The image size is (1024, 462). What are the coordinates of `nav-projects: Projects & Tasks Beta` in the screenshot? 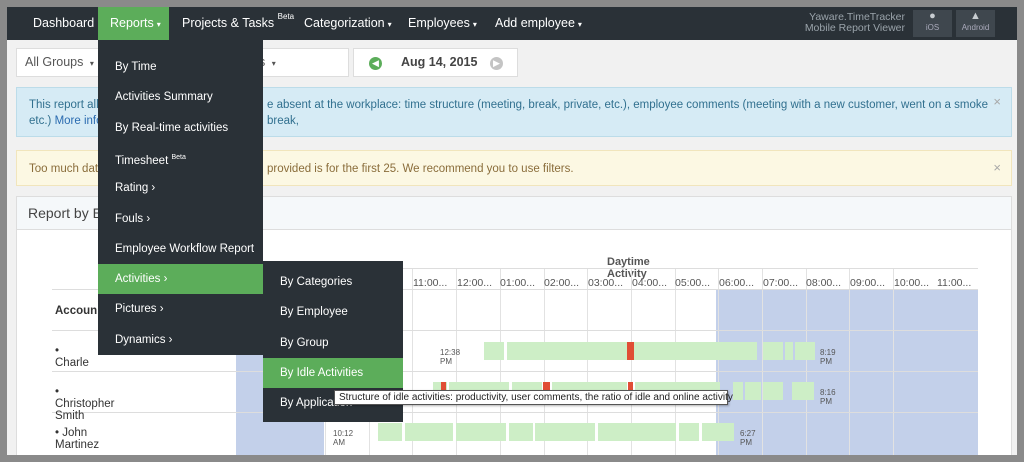 It's located at (238, 23).